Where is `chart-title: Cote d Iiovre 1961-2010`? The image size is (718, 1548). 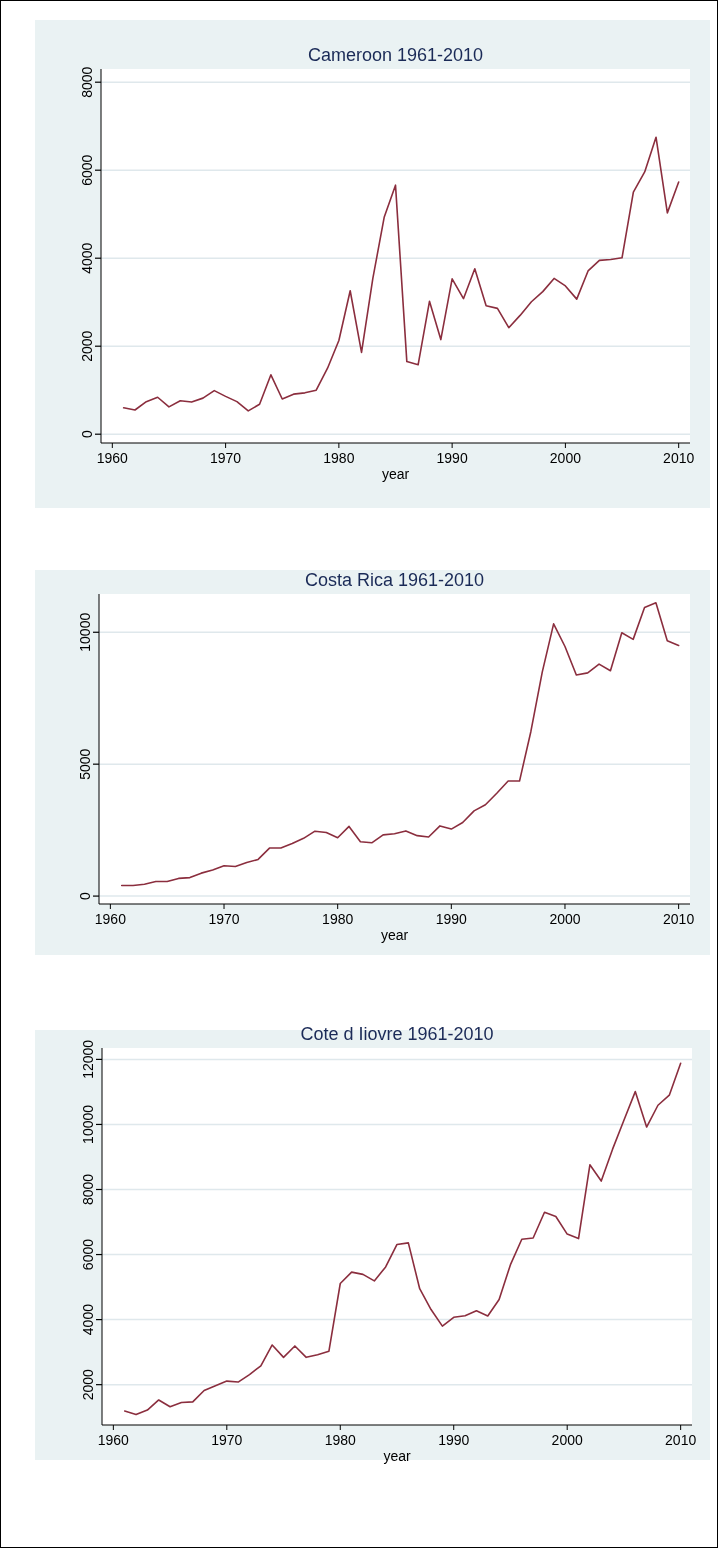 chart-title: Cote d Iiovre 1961-2010 is located at coordinates (397, 1034).